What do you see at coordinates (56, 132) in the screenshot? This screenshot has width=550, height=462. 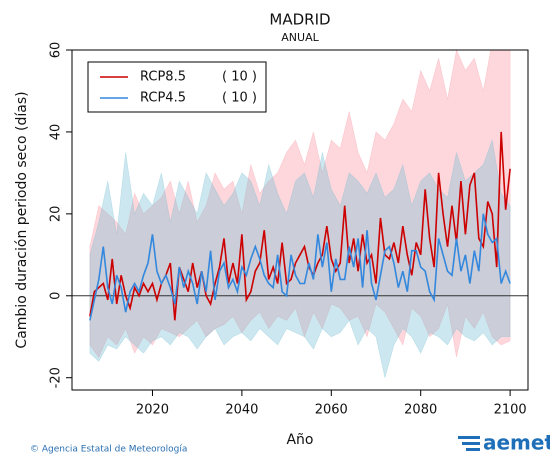 I see `y-tick-label: 40` at bounding box center [56, 132].